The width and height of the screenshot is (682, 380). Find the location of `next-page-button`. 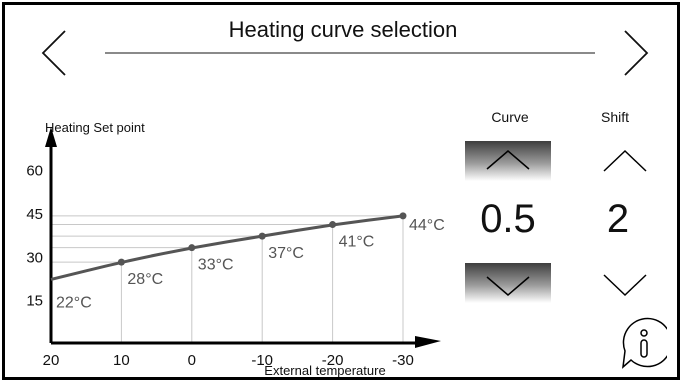

next-page-button is located at coordinates (635, 53).